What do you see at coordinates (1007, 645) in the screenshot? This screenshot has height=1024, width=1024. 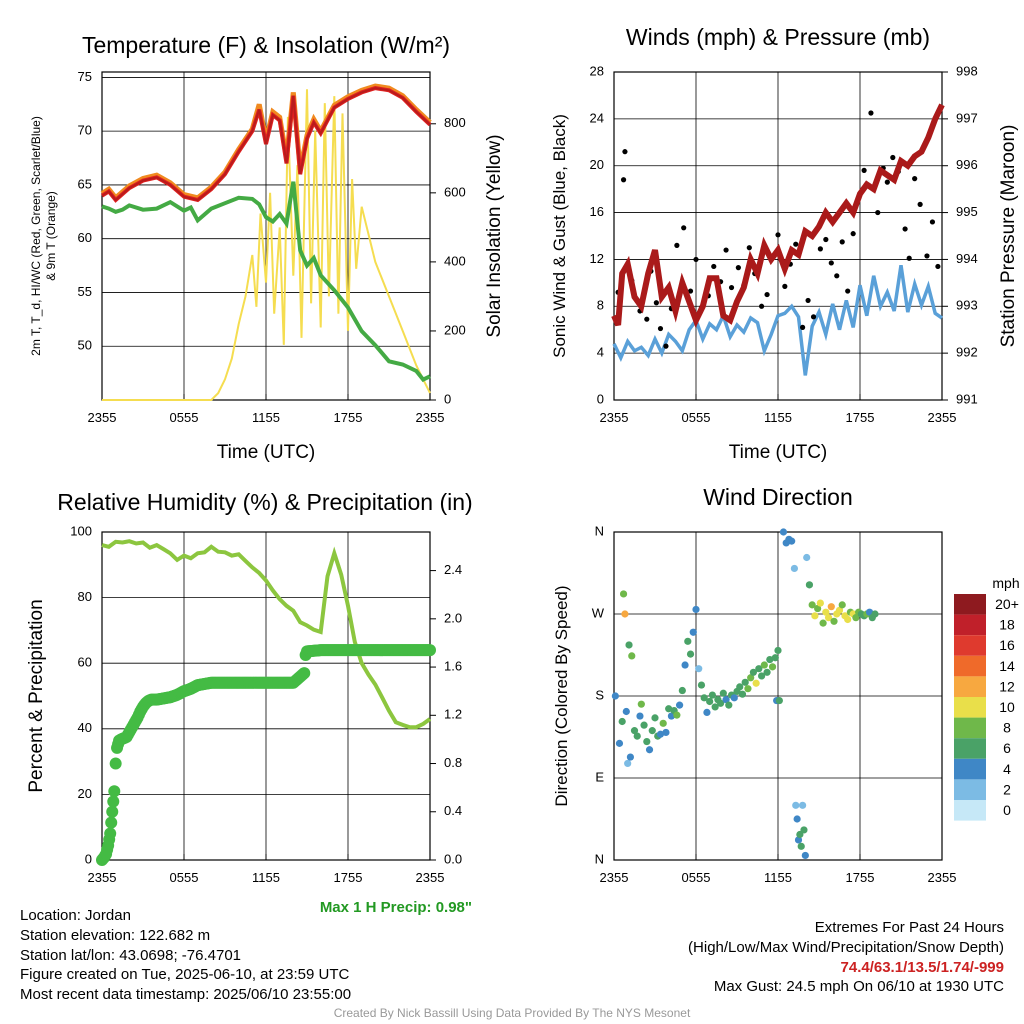 I see `colorbar-label: 16` at bounding box center [1007, 645].